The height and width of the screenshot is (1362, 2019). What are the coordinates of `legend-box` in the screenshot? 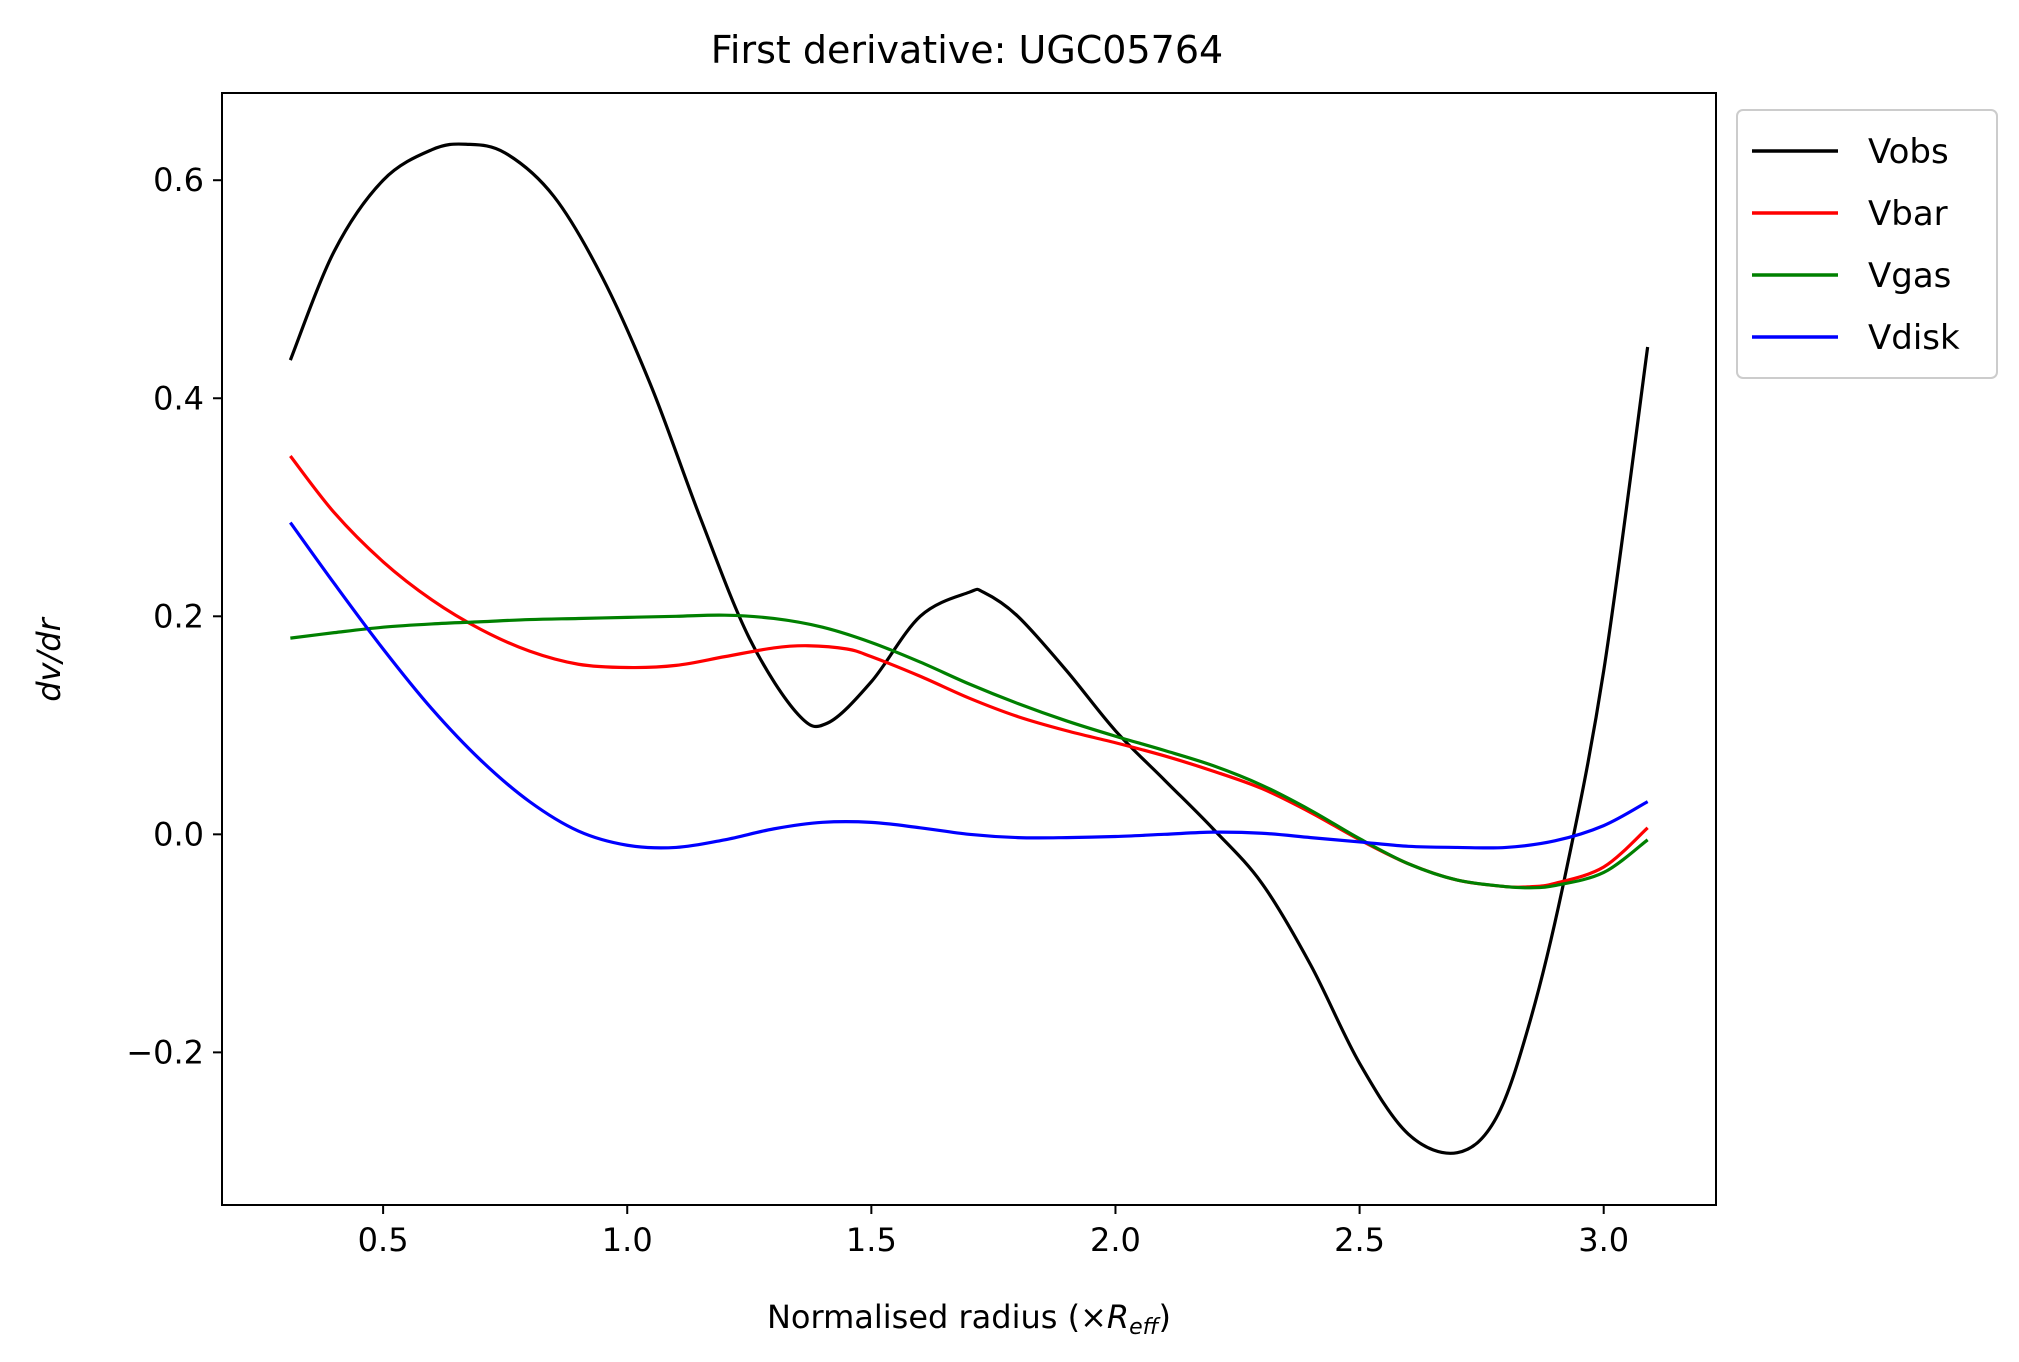 It's located at (1867, 244).